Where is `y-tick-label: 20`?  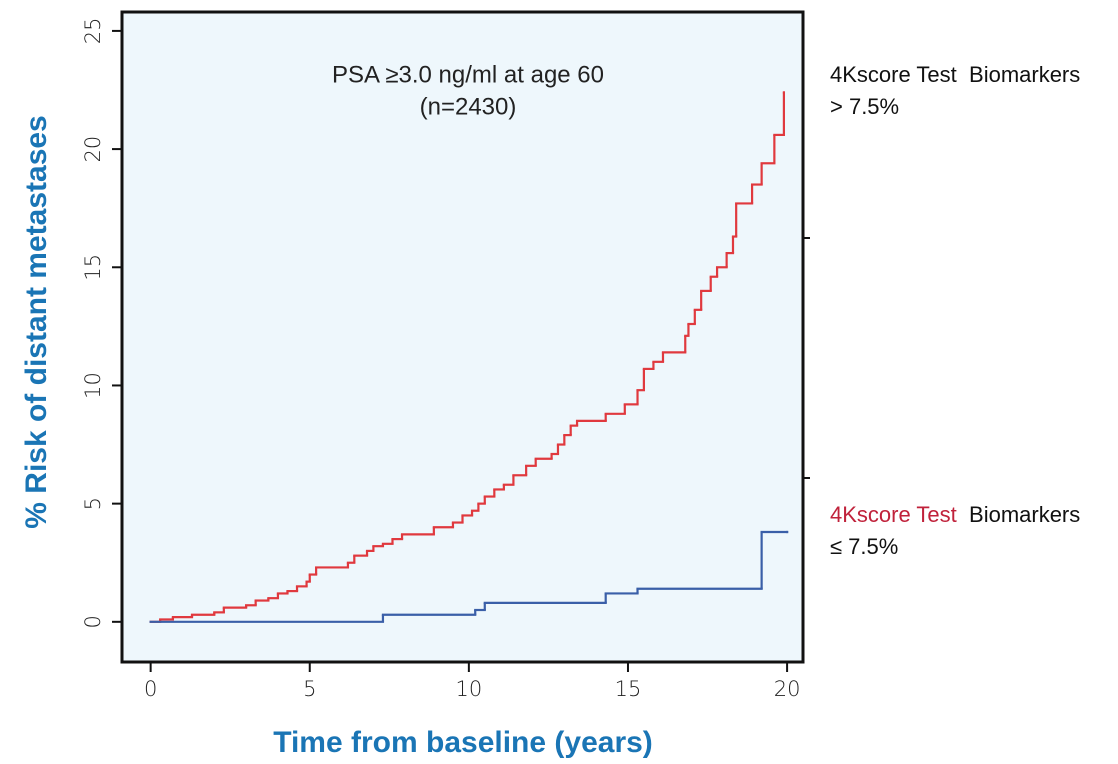 y-tick-label: 20 is located at coordinates (93, 149).